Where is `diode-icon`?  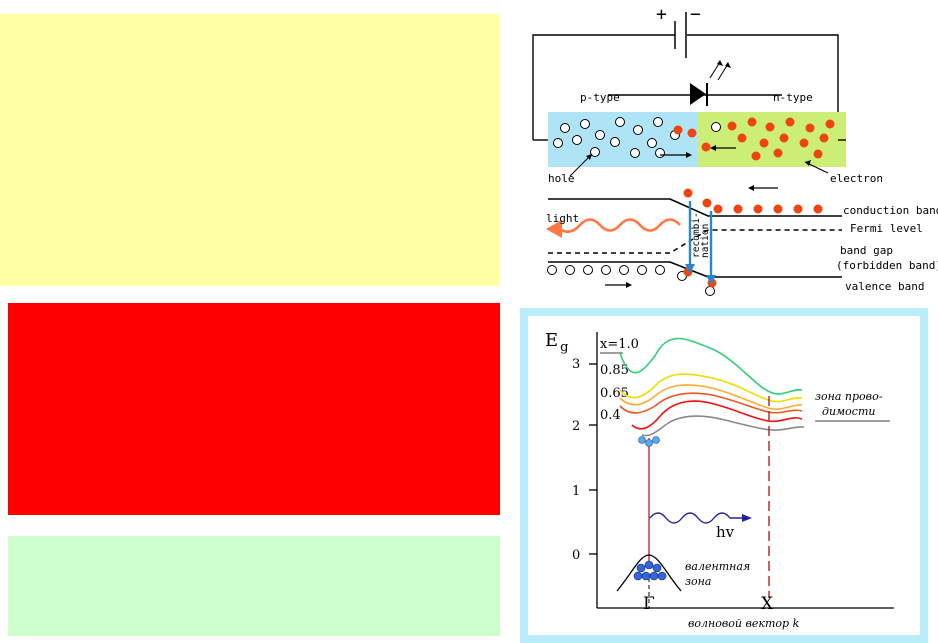
diode-icon is located at coordinates (710, 83).